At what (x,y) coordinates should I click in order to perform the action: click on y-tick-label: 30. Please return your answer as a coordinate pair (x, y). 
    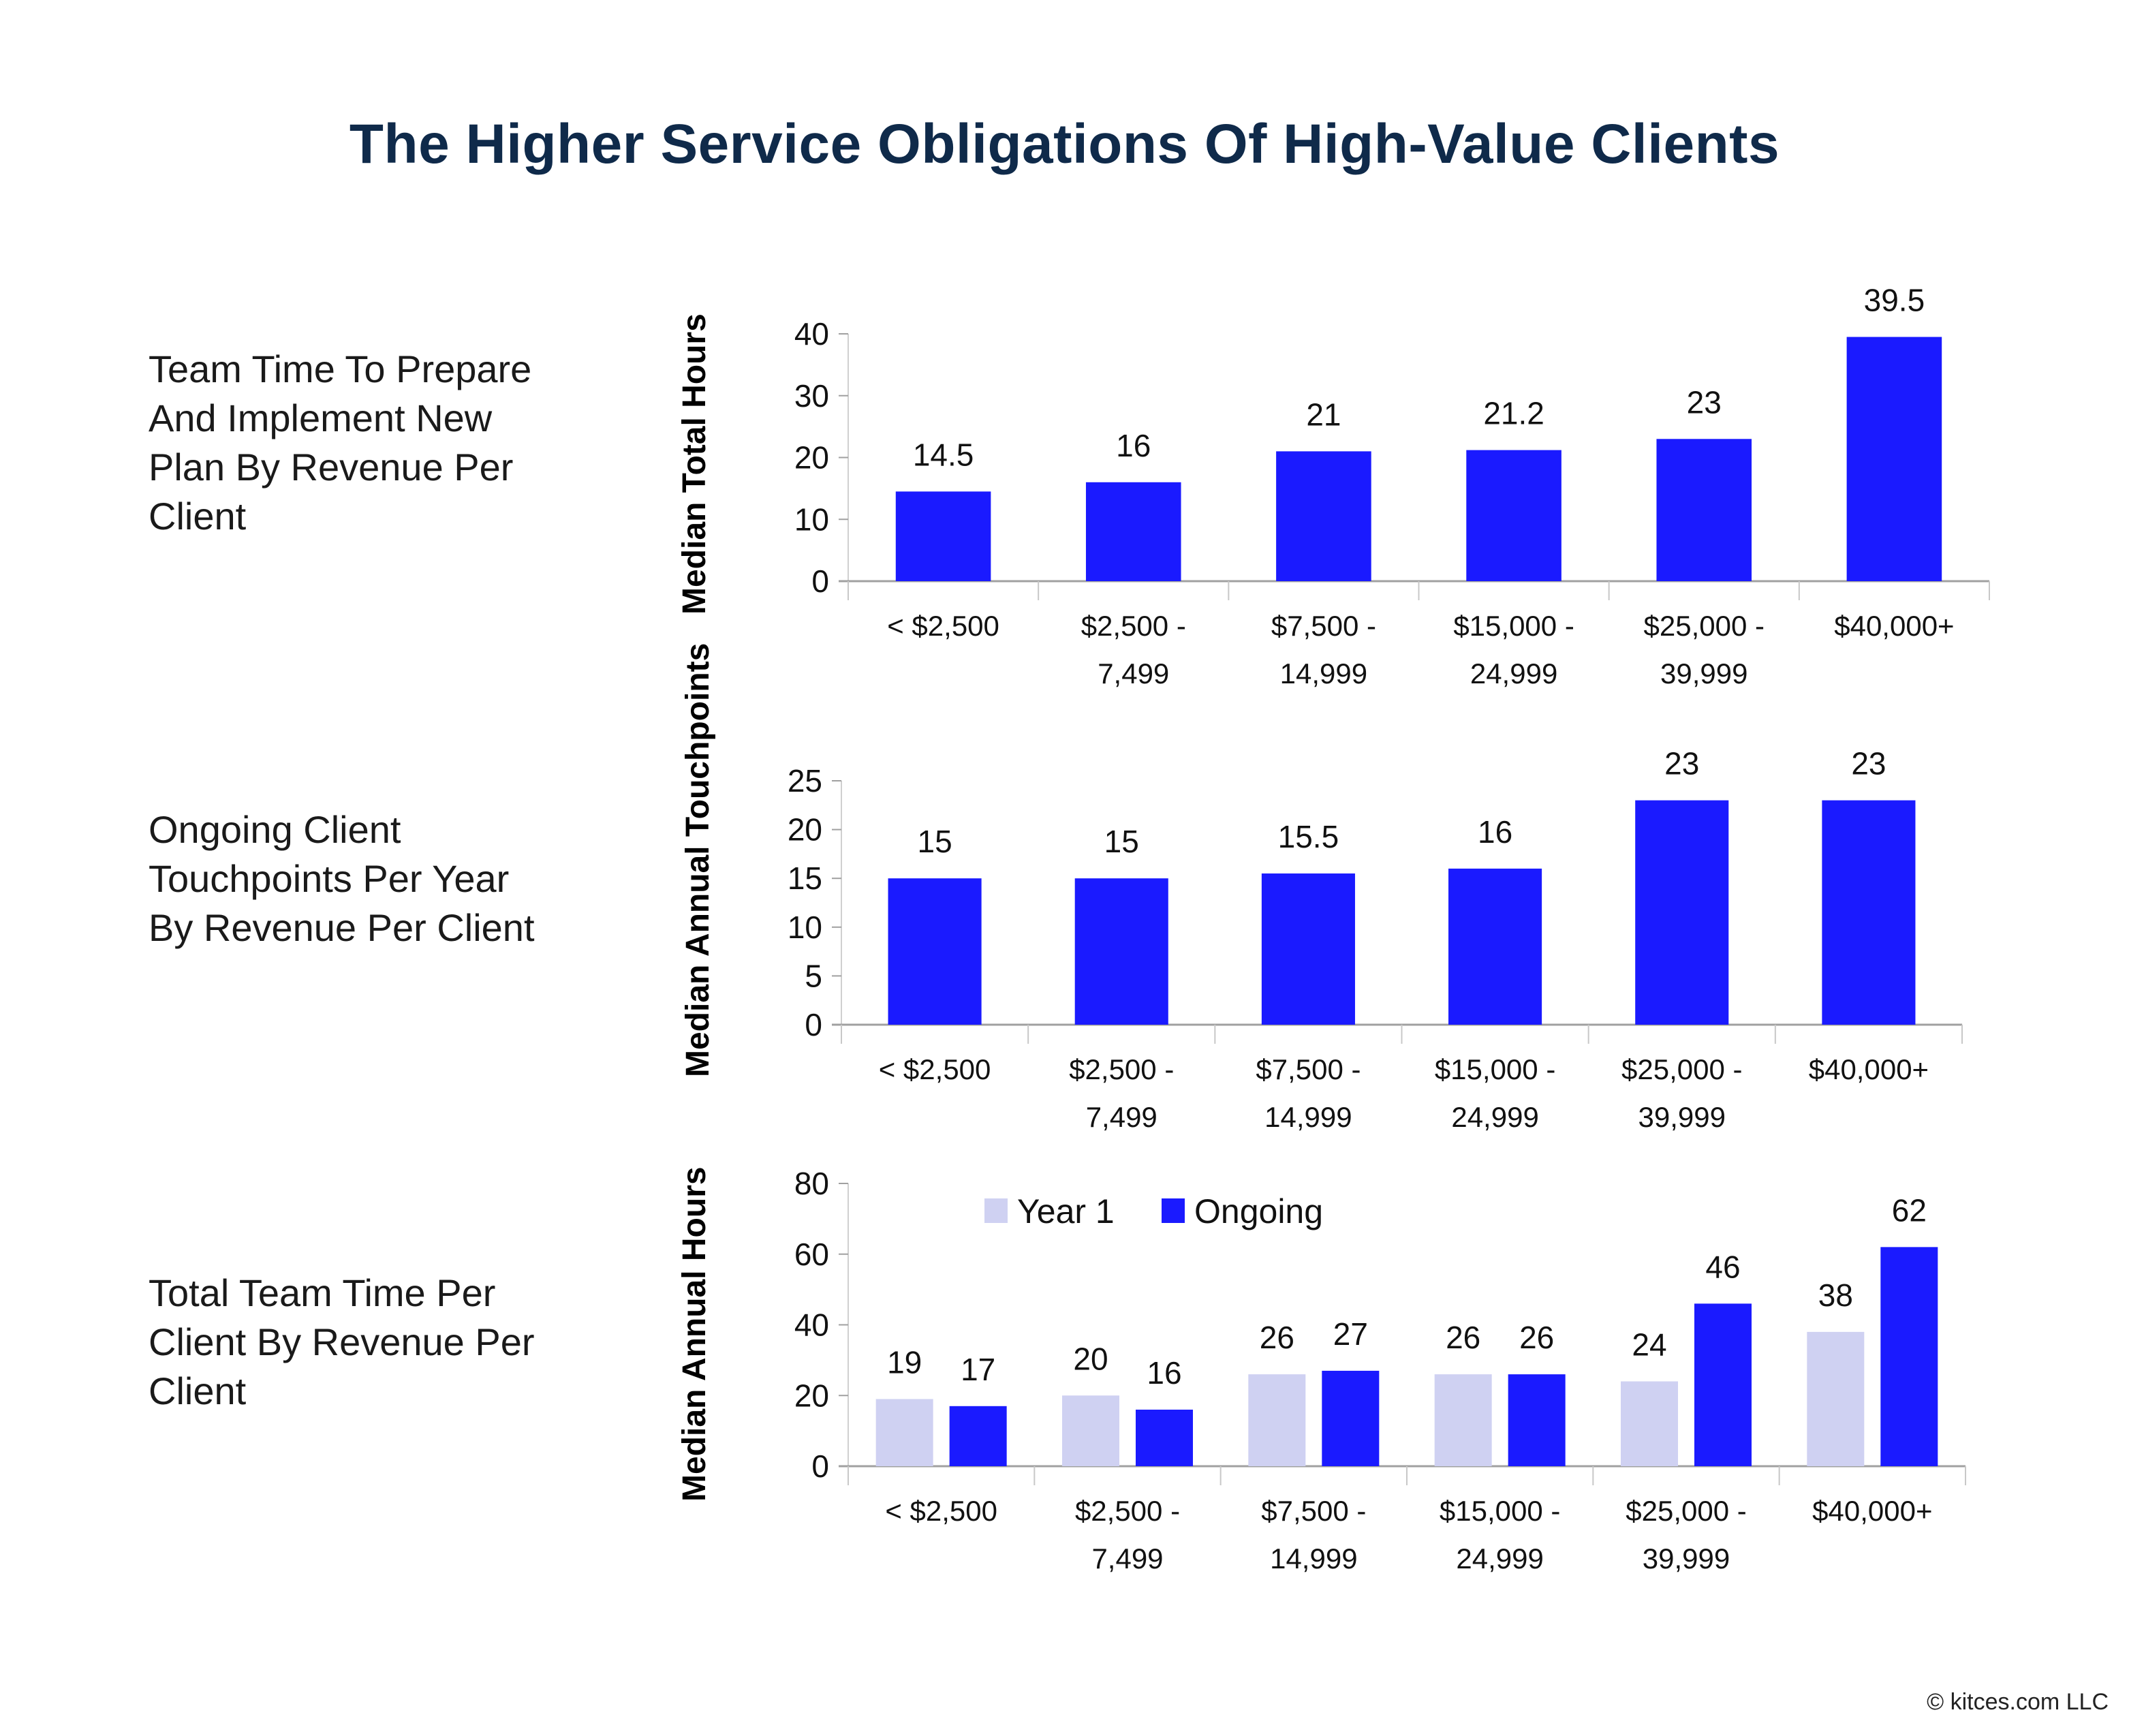
    Looking at the image, I should click on (811, 396).